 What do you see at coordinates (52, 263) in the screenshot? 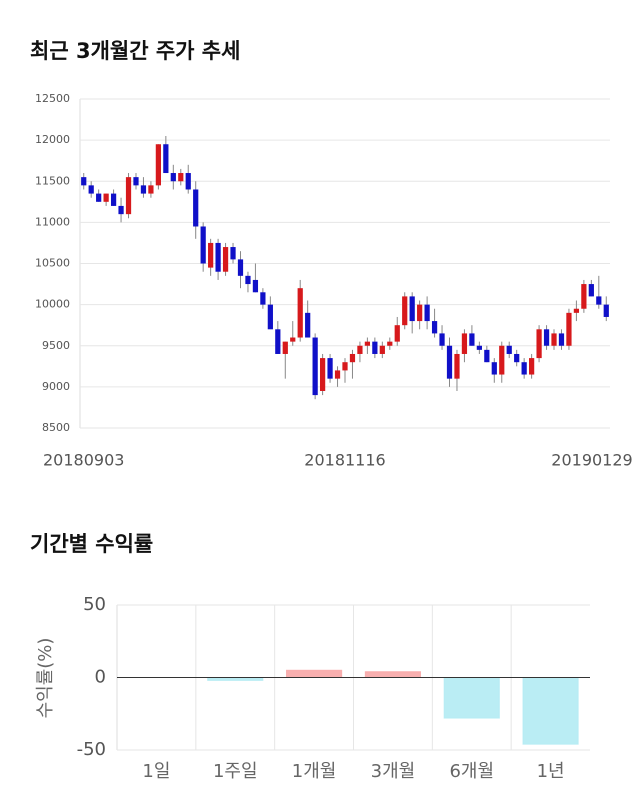
I see `y-tick-label: 10500` at bounding box center [52, 263].